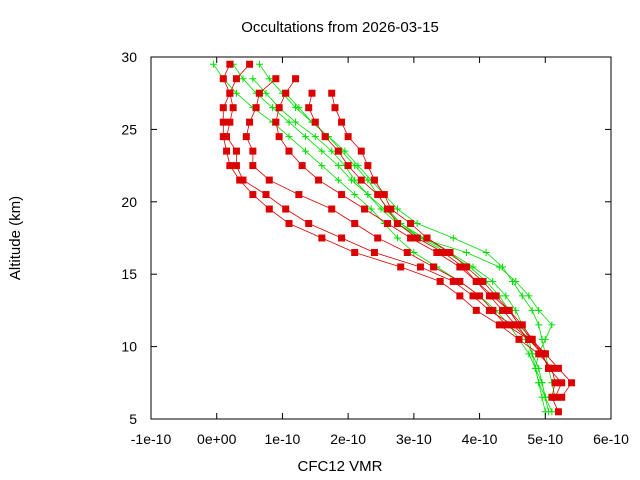  Describe the element at coordinates (339, 466) in the screenshot. I see `x-axis-label: CFC12 VMR` at that location.